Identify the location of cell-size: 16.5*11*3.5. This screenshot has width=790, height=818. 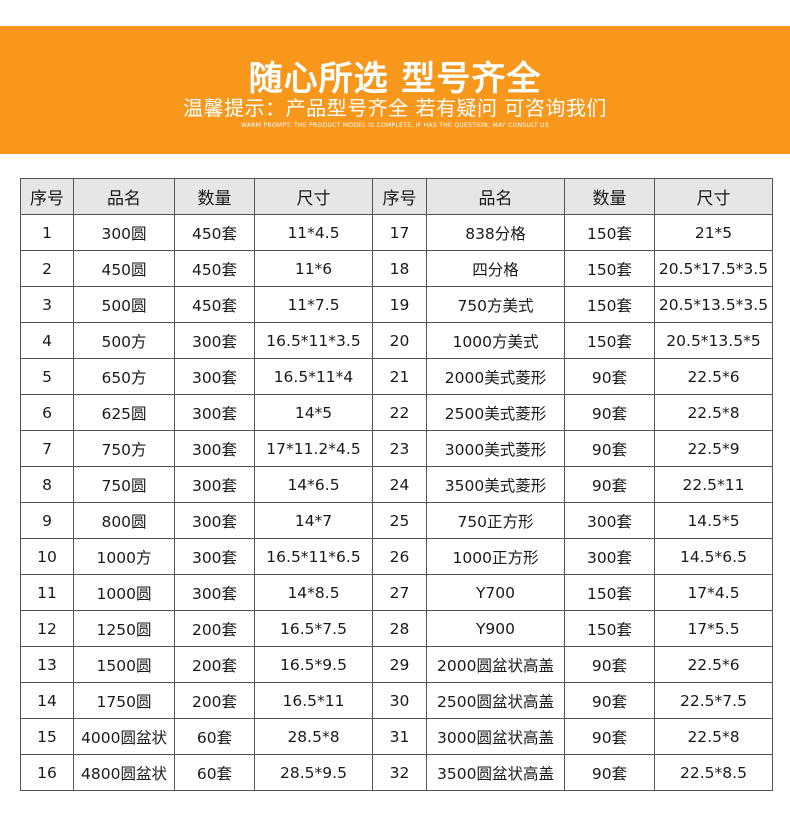
(313, 340).